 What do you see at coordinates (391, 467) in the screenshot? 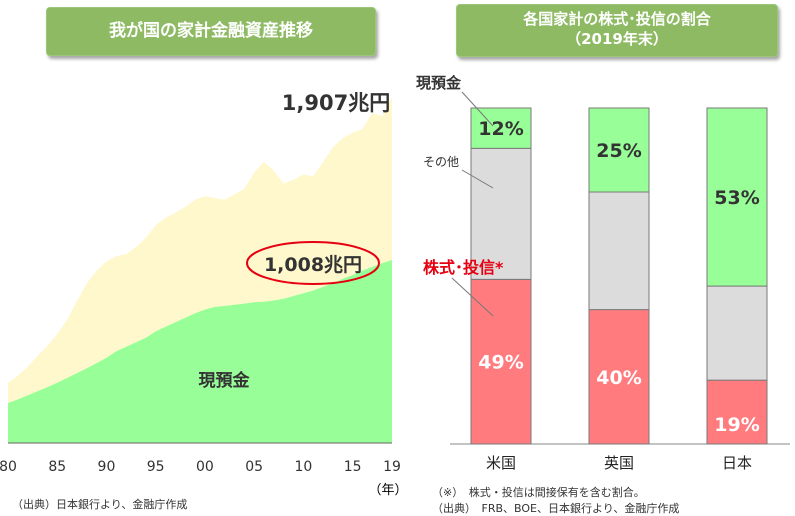
I see `x-tick-label: 19` at bounding box center [391, 467].